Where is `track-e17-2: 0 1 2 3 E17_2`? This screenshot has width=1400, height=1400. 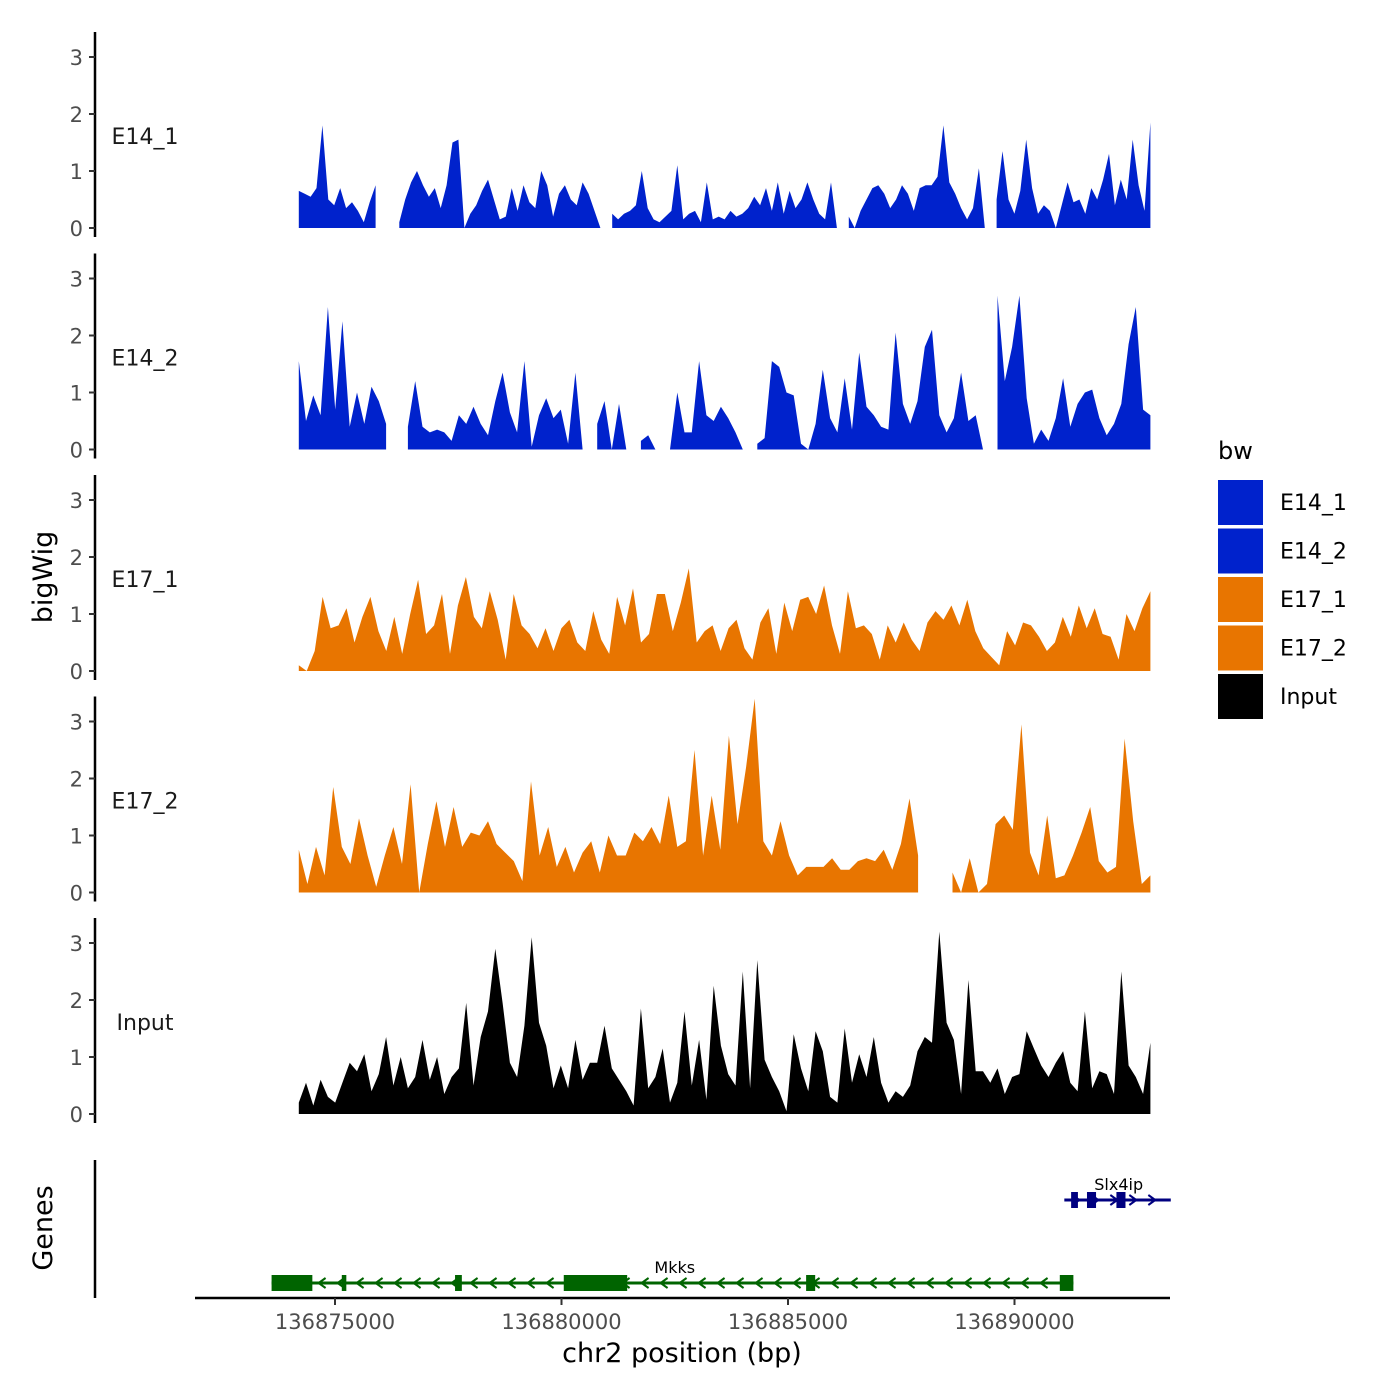 track-e17-2: 0 1 2 3 E17_2 is located at coordinates (610, 801).